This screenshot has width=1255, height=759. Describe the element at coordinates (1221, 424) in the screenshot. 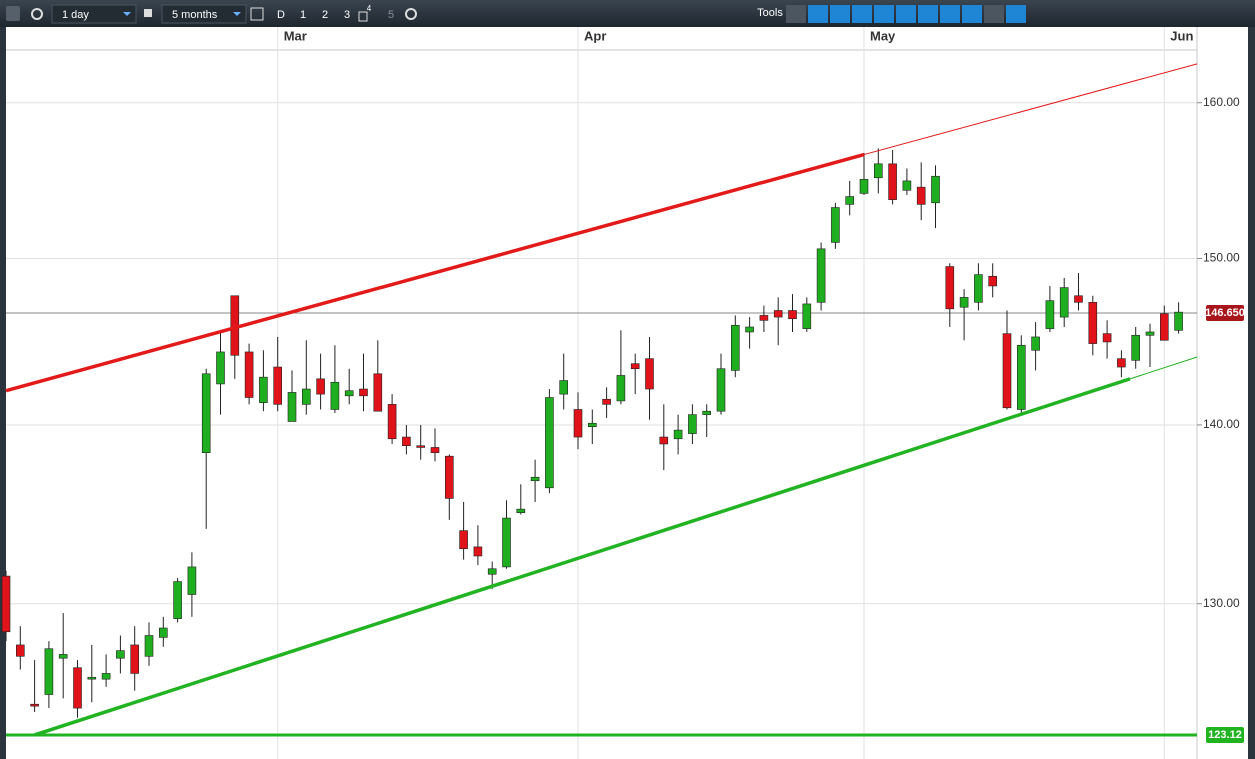

I see `y-tick-label: 140.00` at that location.